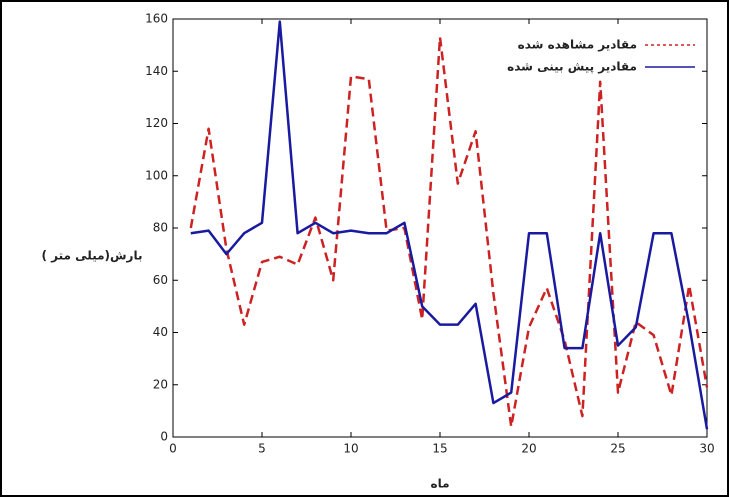 Image resolution: width=729 pixels, height=497 pixels. Describe the element at coordinates (350, 449) in the screenshot. I see `x-tick-label: 10` at that location.